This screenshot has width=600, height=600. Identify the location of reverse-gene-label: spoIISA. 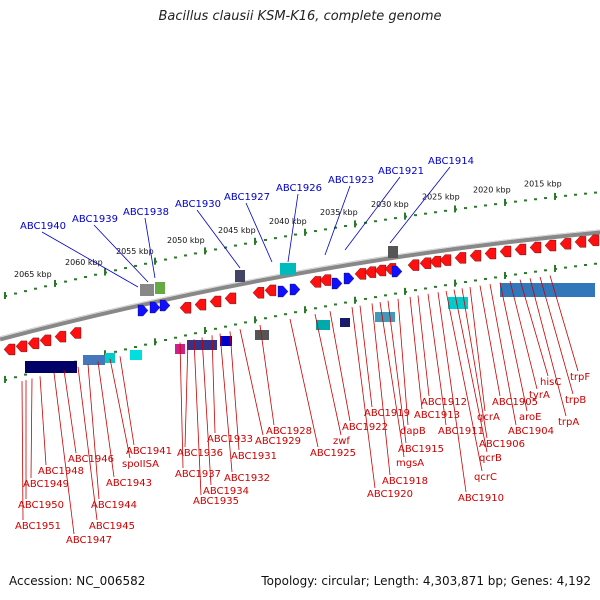
(140, 464).